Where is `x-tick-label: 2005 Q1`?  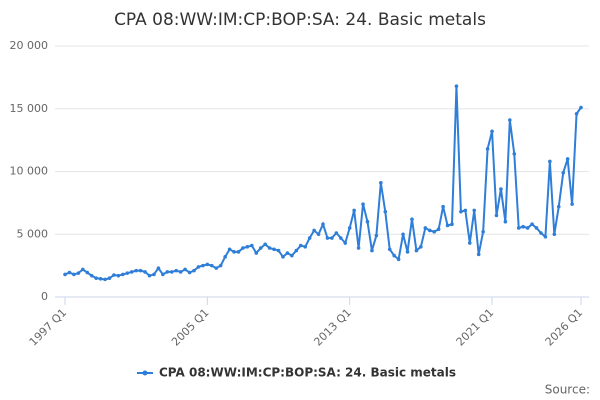 x-tick-label: 2005 Q1 is located at coordinates (190, 327).